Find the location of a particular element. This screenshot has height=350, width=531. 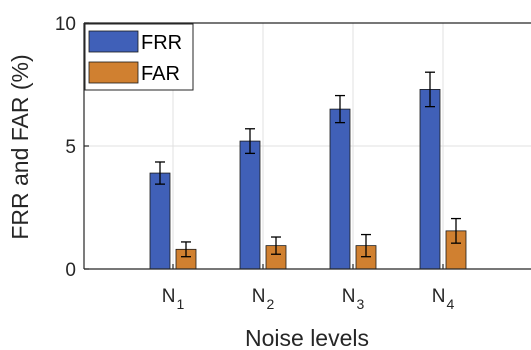

x-tick-label-3: N3 is located at coordinates (353, 299).